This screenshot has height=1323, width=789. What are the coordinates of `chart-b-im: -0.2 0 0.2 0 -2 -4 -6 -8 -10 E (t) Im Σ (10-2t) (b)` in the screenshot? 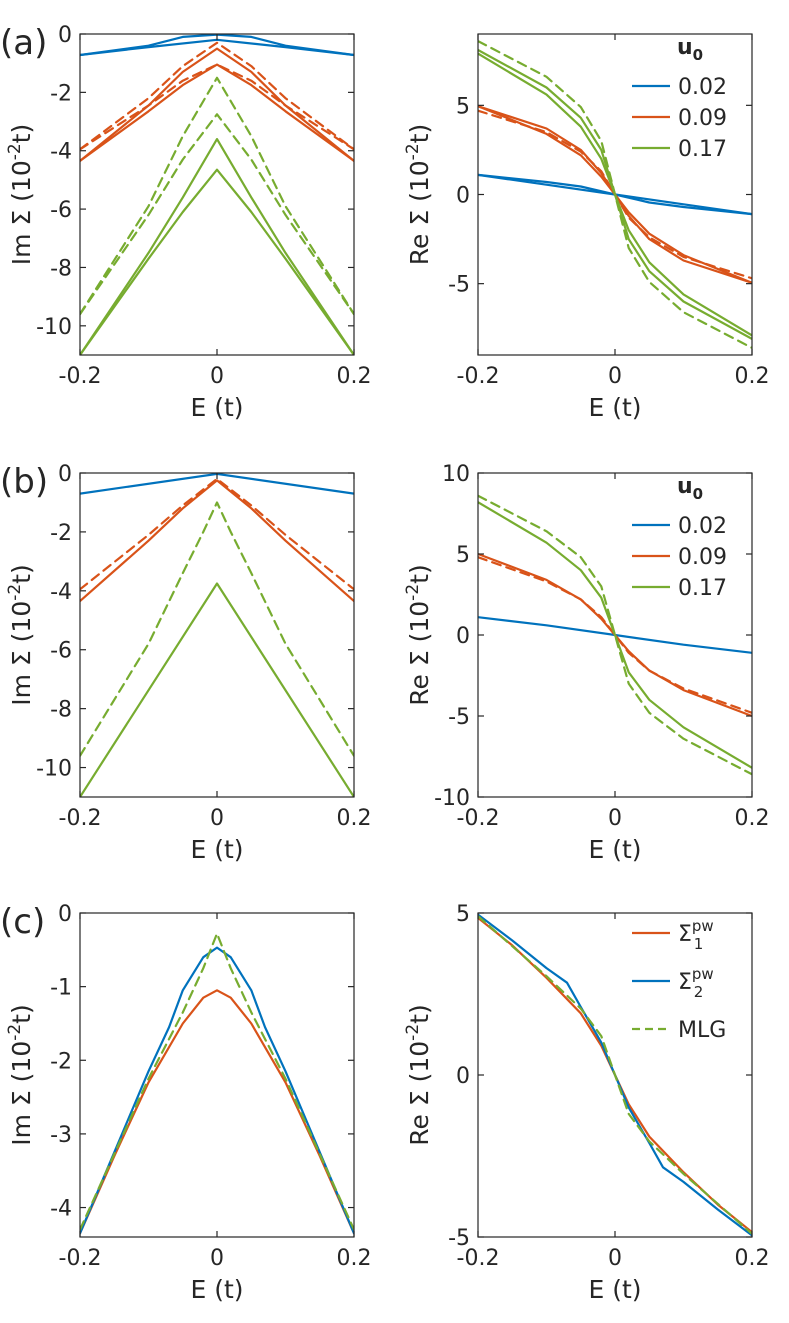 It's located at (186, 663).